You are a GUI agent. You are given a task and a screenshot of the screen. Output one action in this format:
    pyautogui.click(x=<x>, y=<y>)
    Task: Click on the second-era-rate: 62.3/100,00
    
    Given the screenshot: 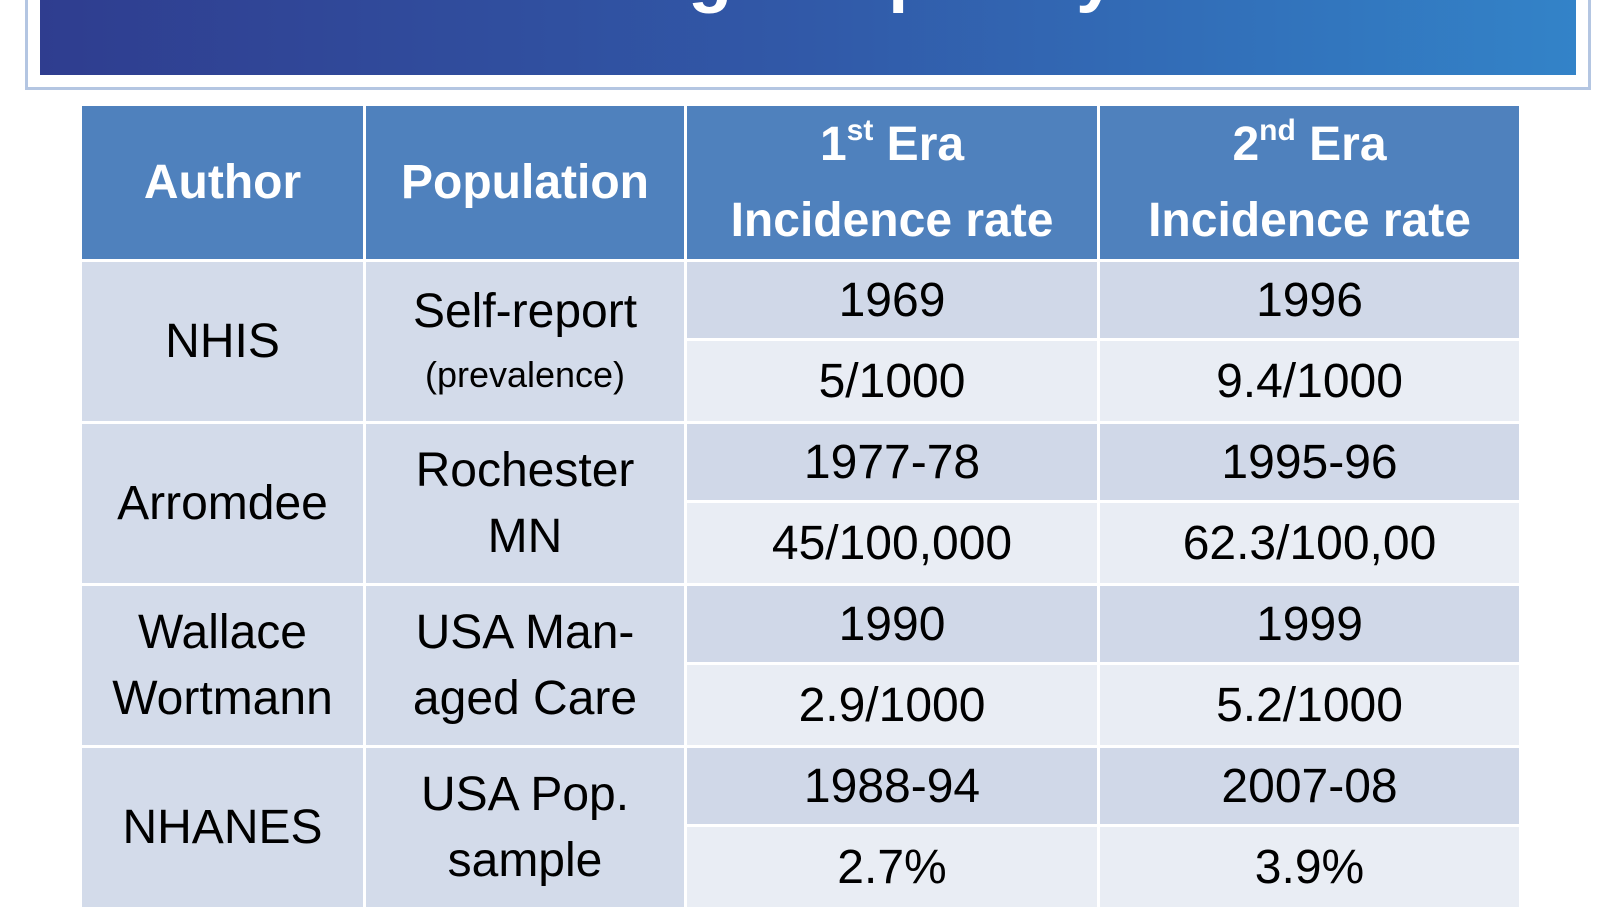 What is the action you would take?
    pyautogui.click(x=1309, y=543)
    